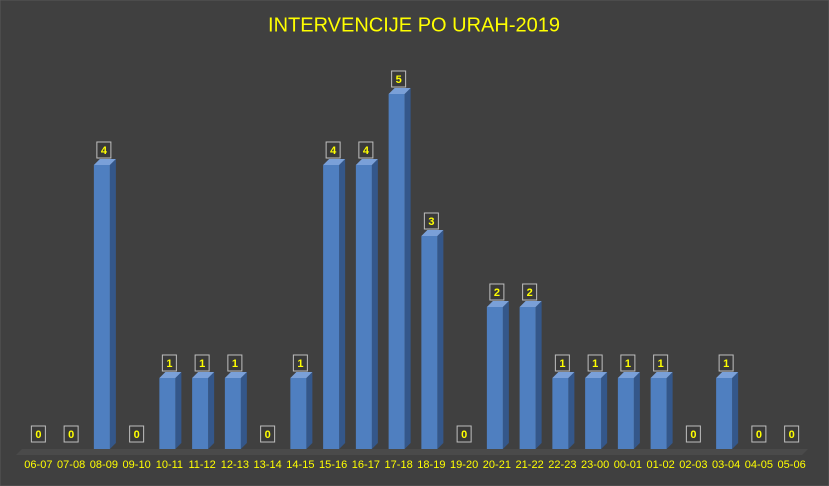 The image size is (829, 486). Describe the element at coordinates (661, 465) in the screenshot. I see `x-tick-label: 01-02` at that location.